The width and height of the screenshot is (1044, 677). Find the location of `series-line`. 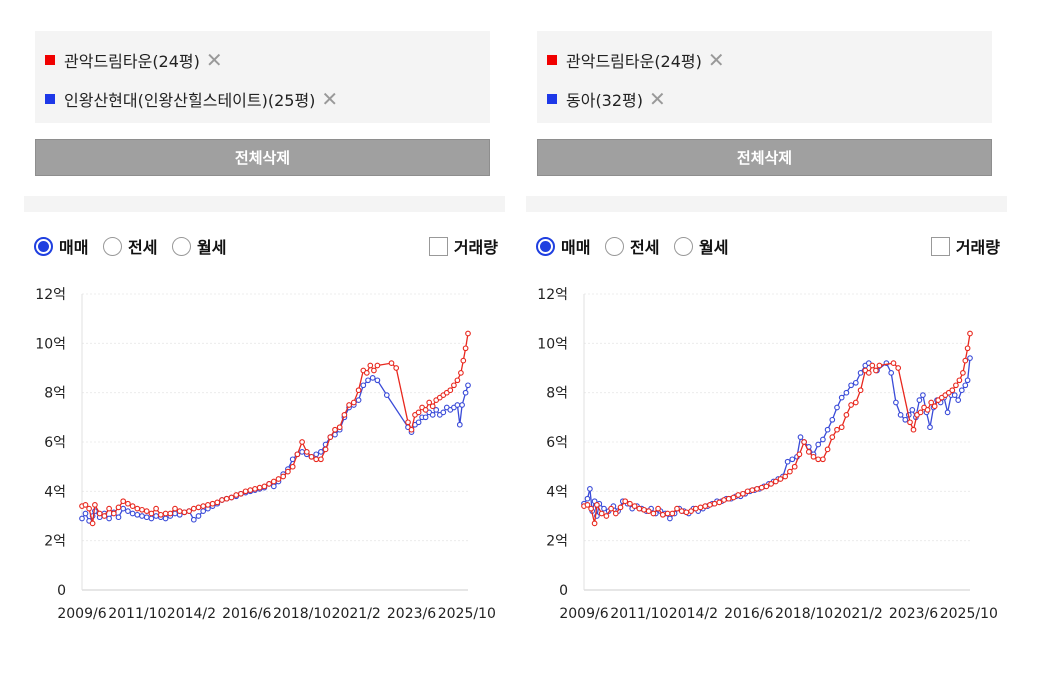

series-line is located at coordinates (777, 439).